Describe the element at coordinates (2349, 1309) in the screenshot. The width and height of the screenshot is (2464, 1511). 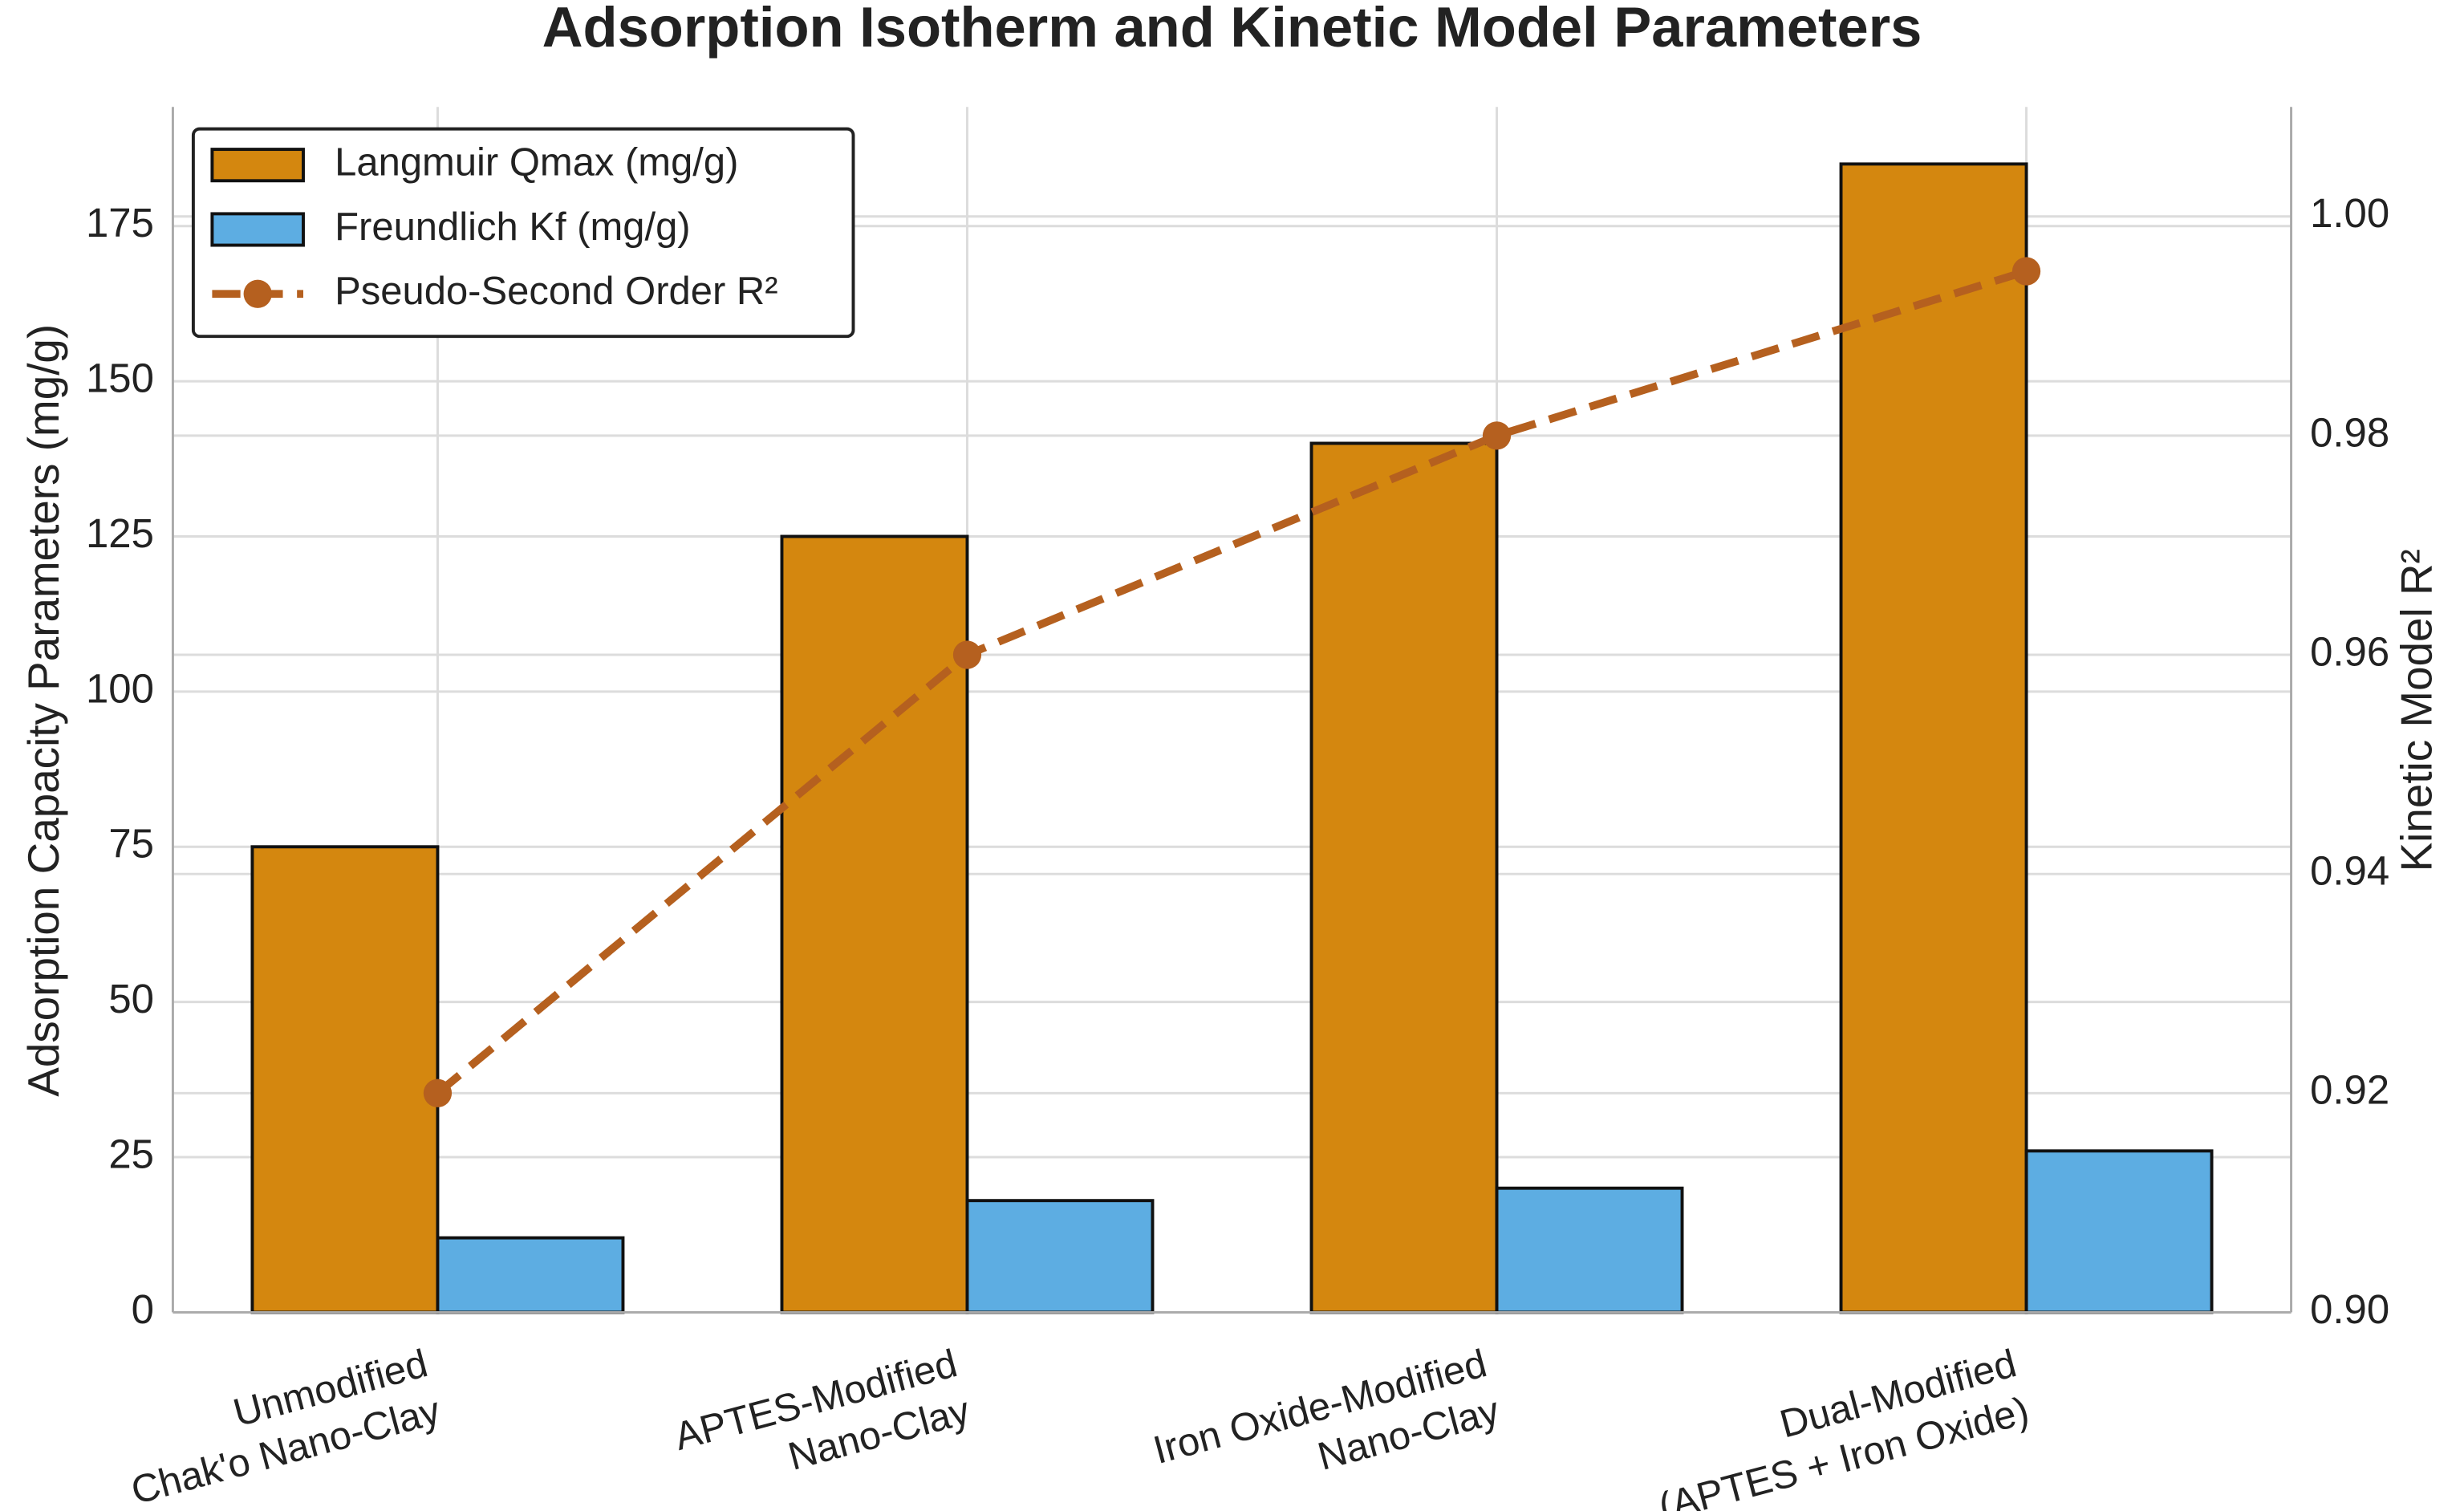
I see `y2-tick-label: 0.90` at that location.